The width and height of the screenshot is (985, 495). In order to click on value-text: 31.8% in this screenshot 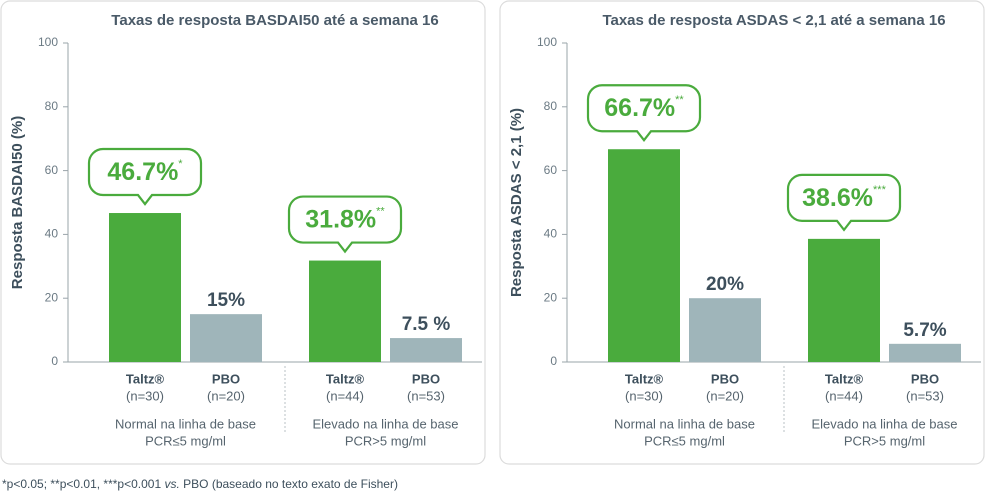, I will do `click(340, 219)`.